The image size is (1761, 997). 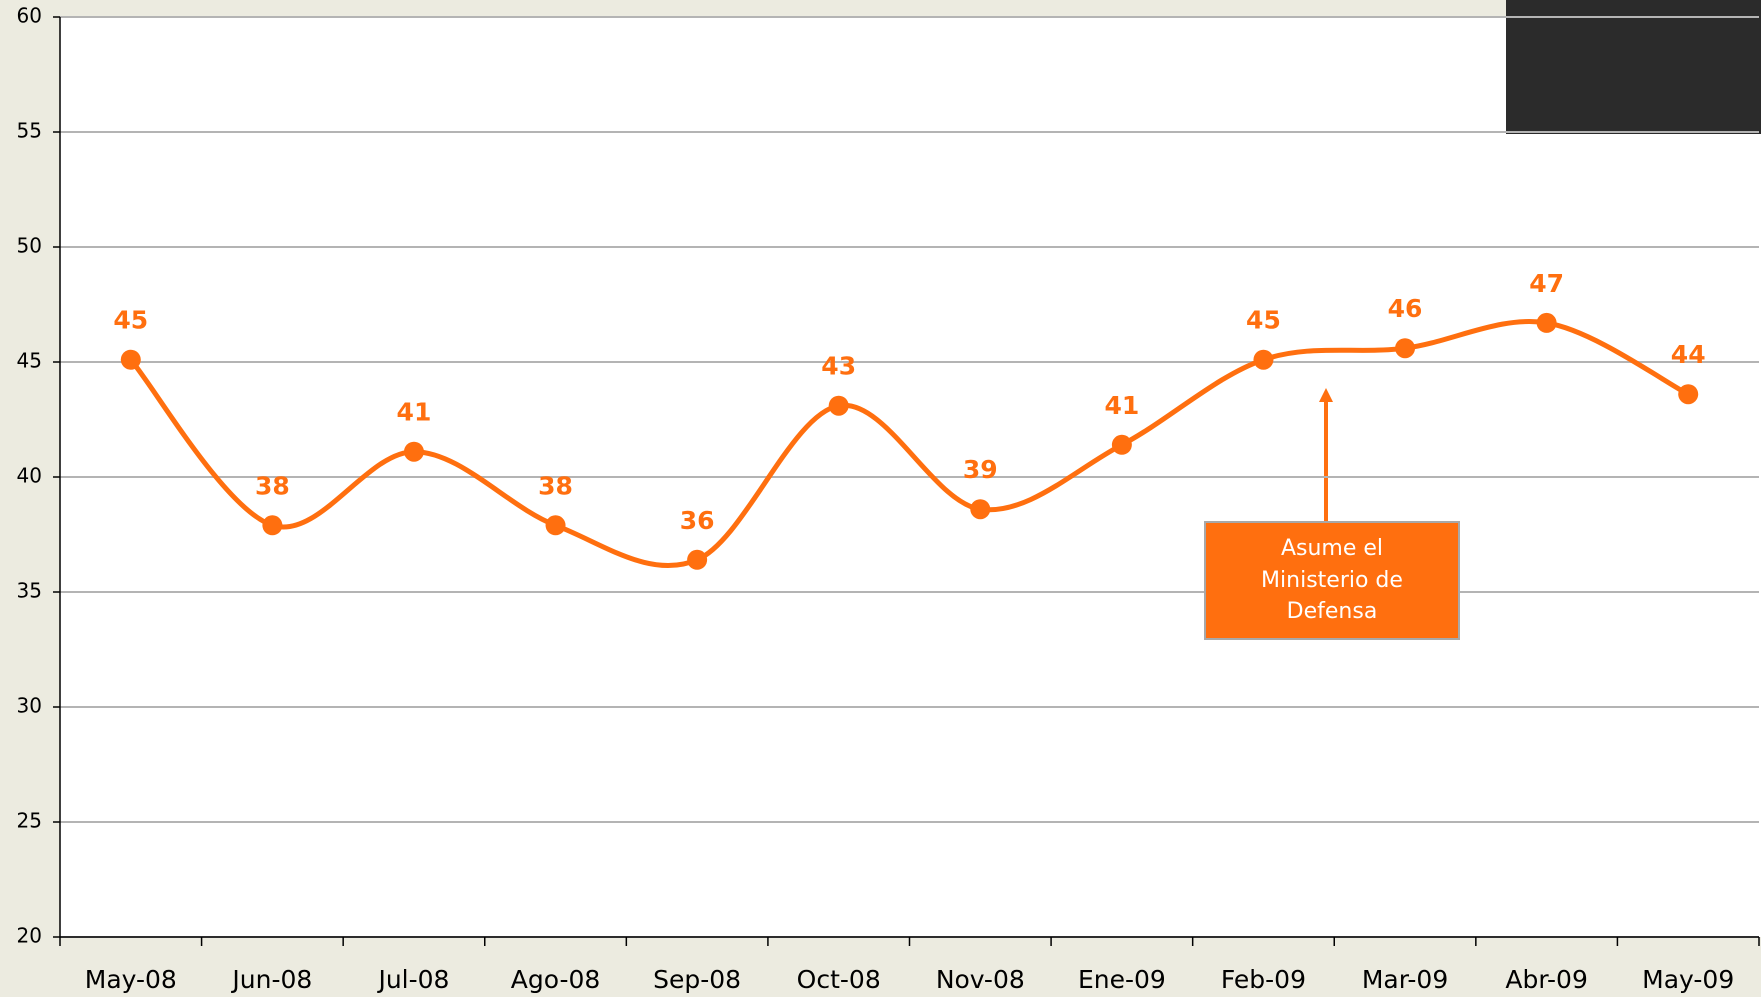 What do you see at coordinates (29, 706) in the screenshot?
I see `y-tick-label: 30` at bounding box center [29, 706].